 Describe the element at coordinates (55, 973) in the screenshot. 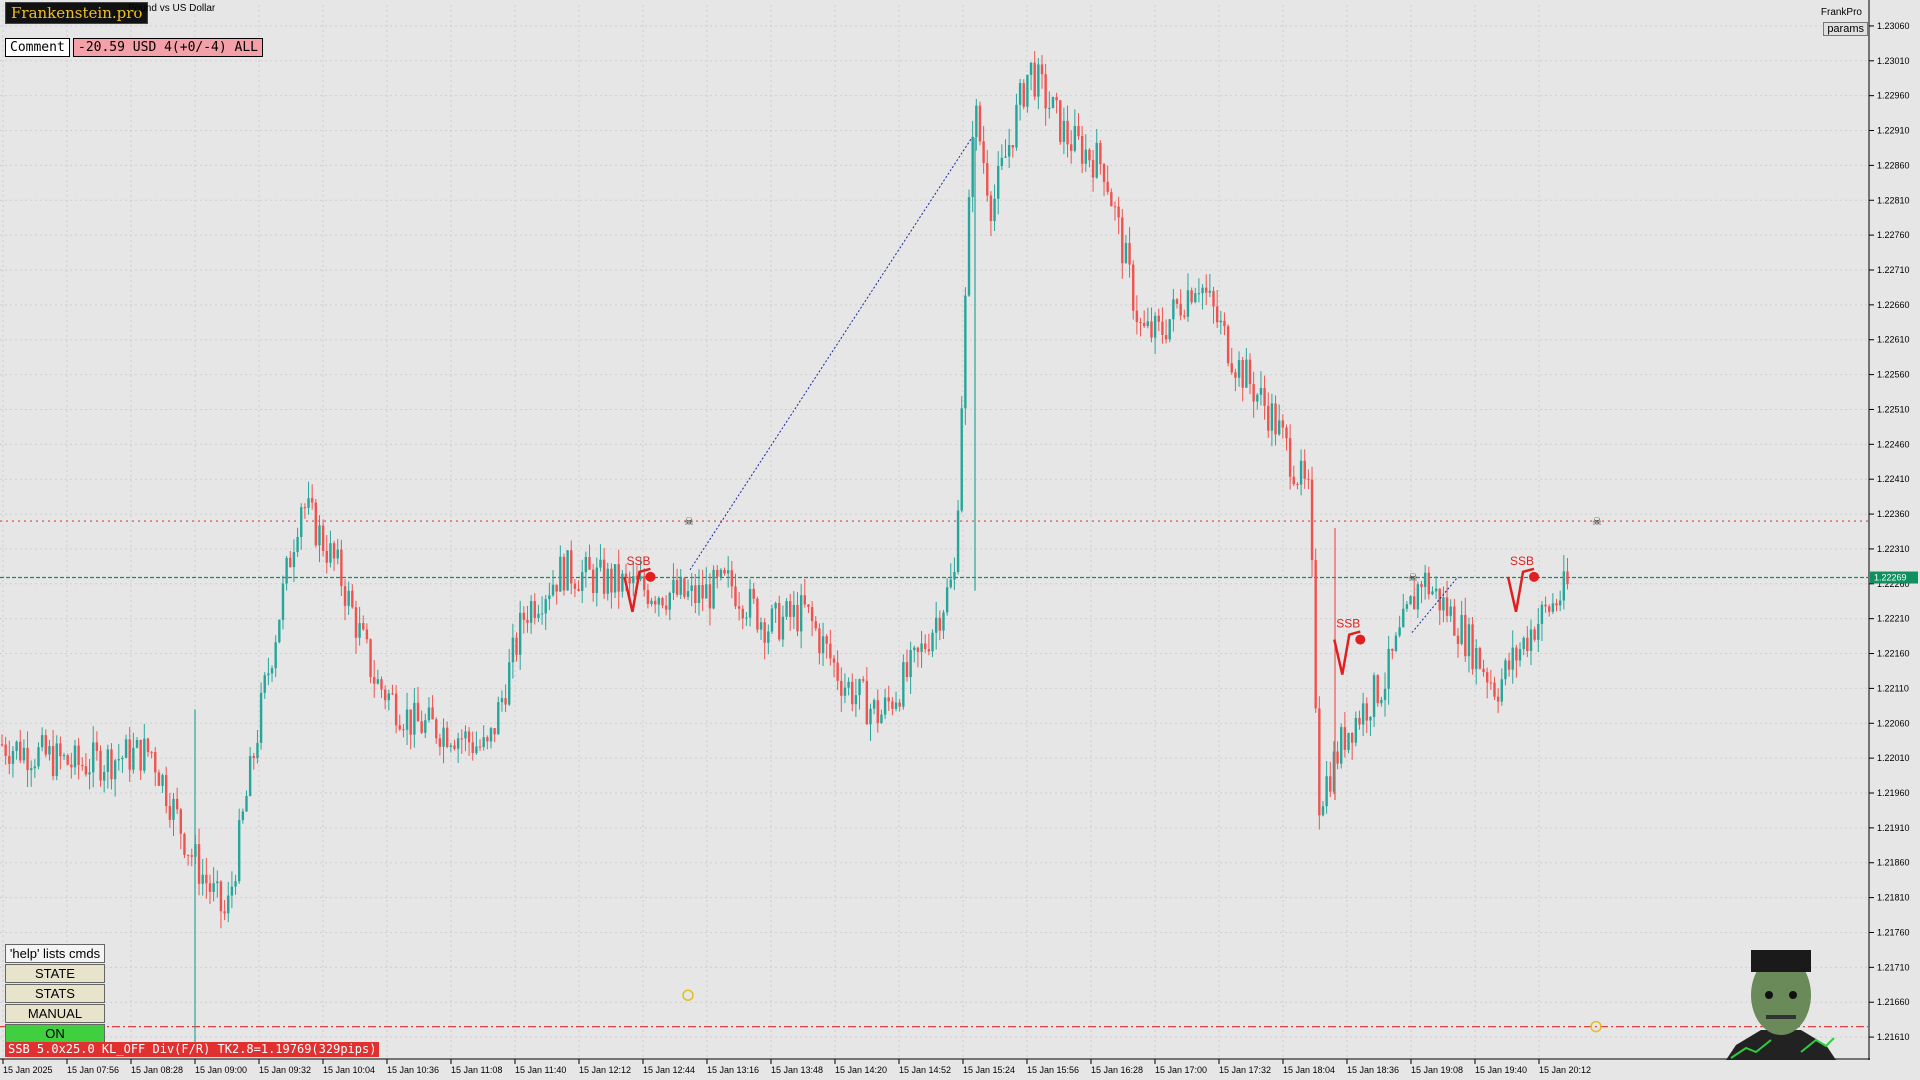

I see `state-button: STATE` at that location.